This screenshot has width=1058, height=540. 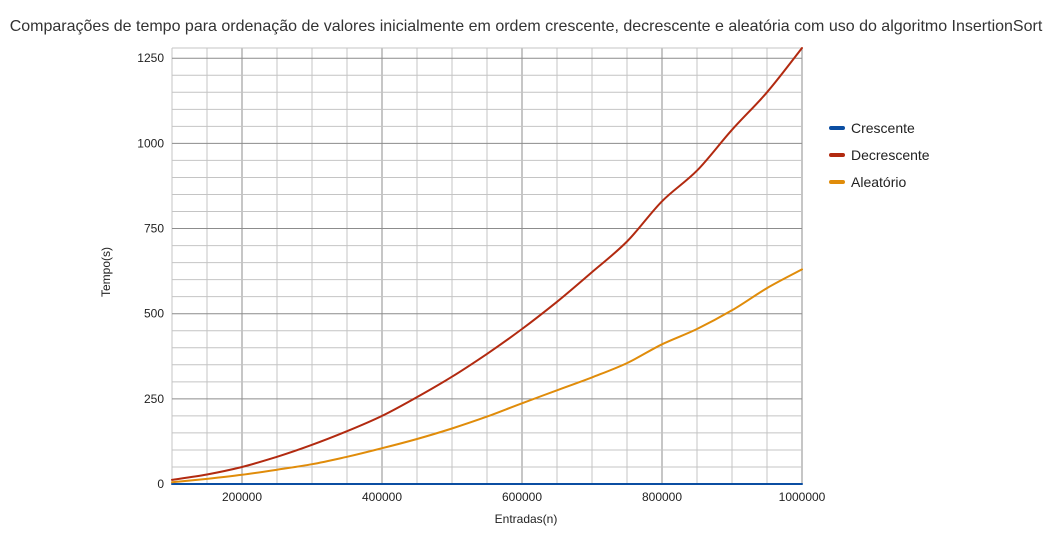 I want to click on y-axis-title: Tempo(s), so click(x=106, y=272).